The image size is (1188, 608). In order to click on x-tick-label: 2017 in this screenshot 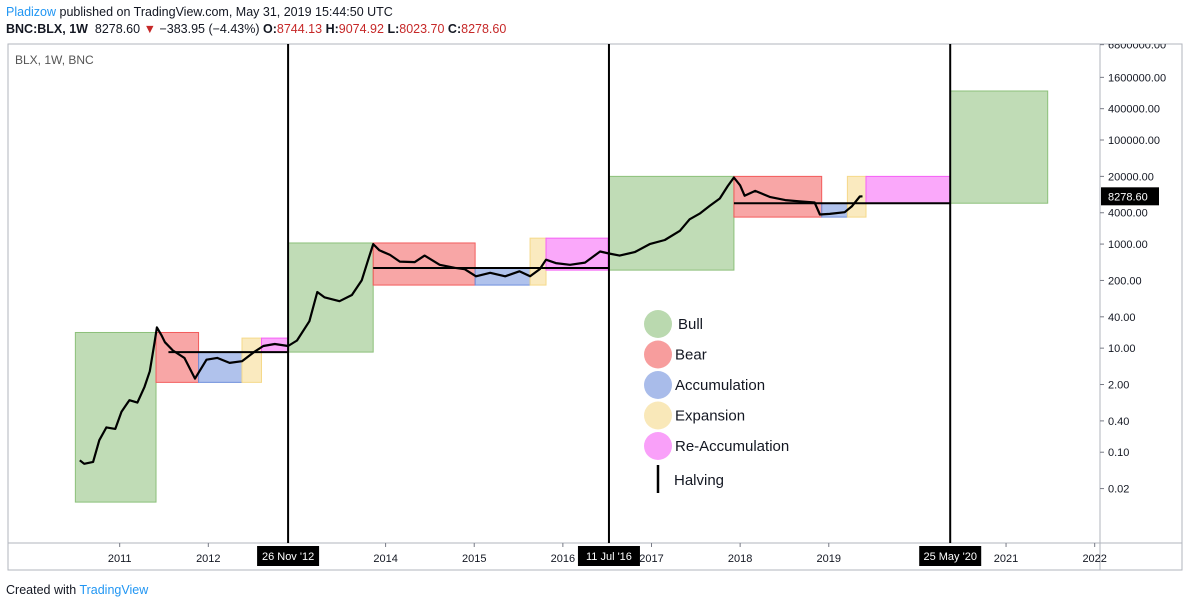, I will do `click(651, 559)`.